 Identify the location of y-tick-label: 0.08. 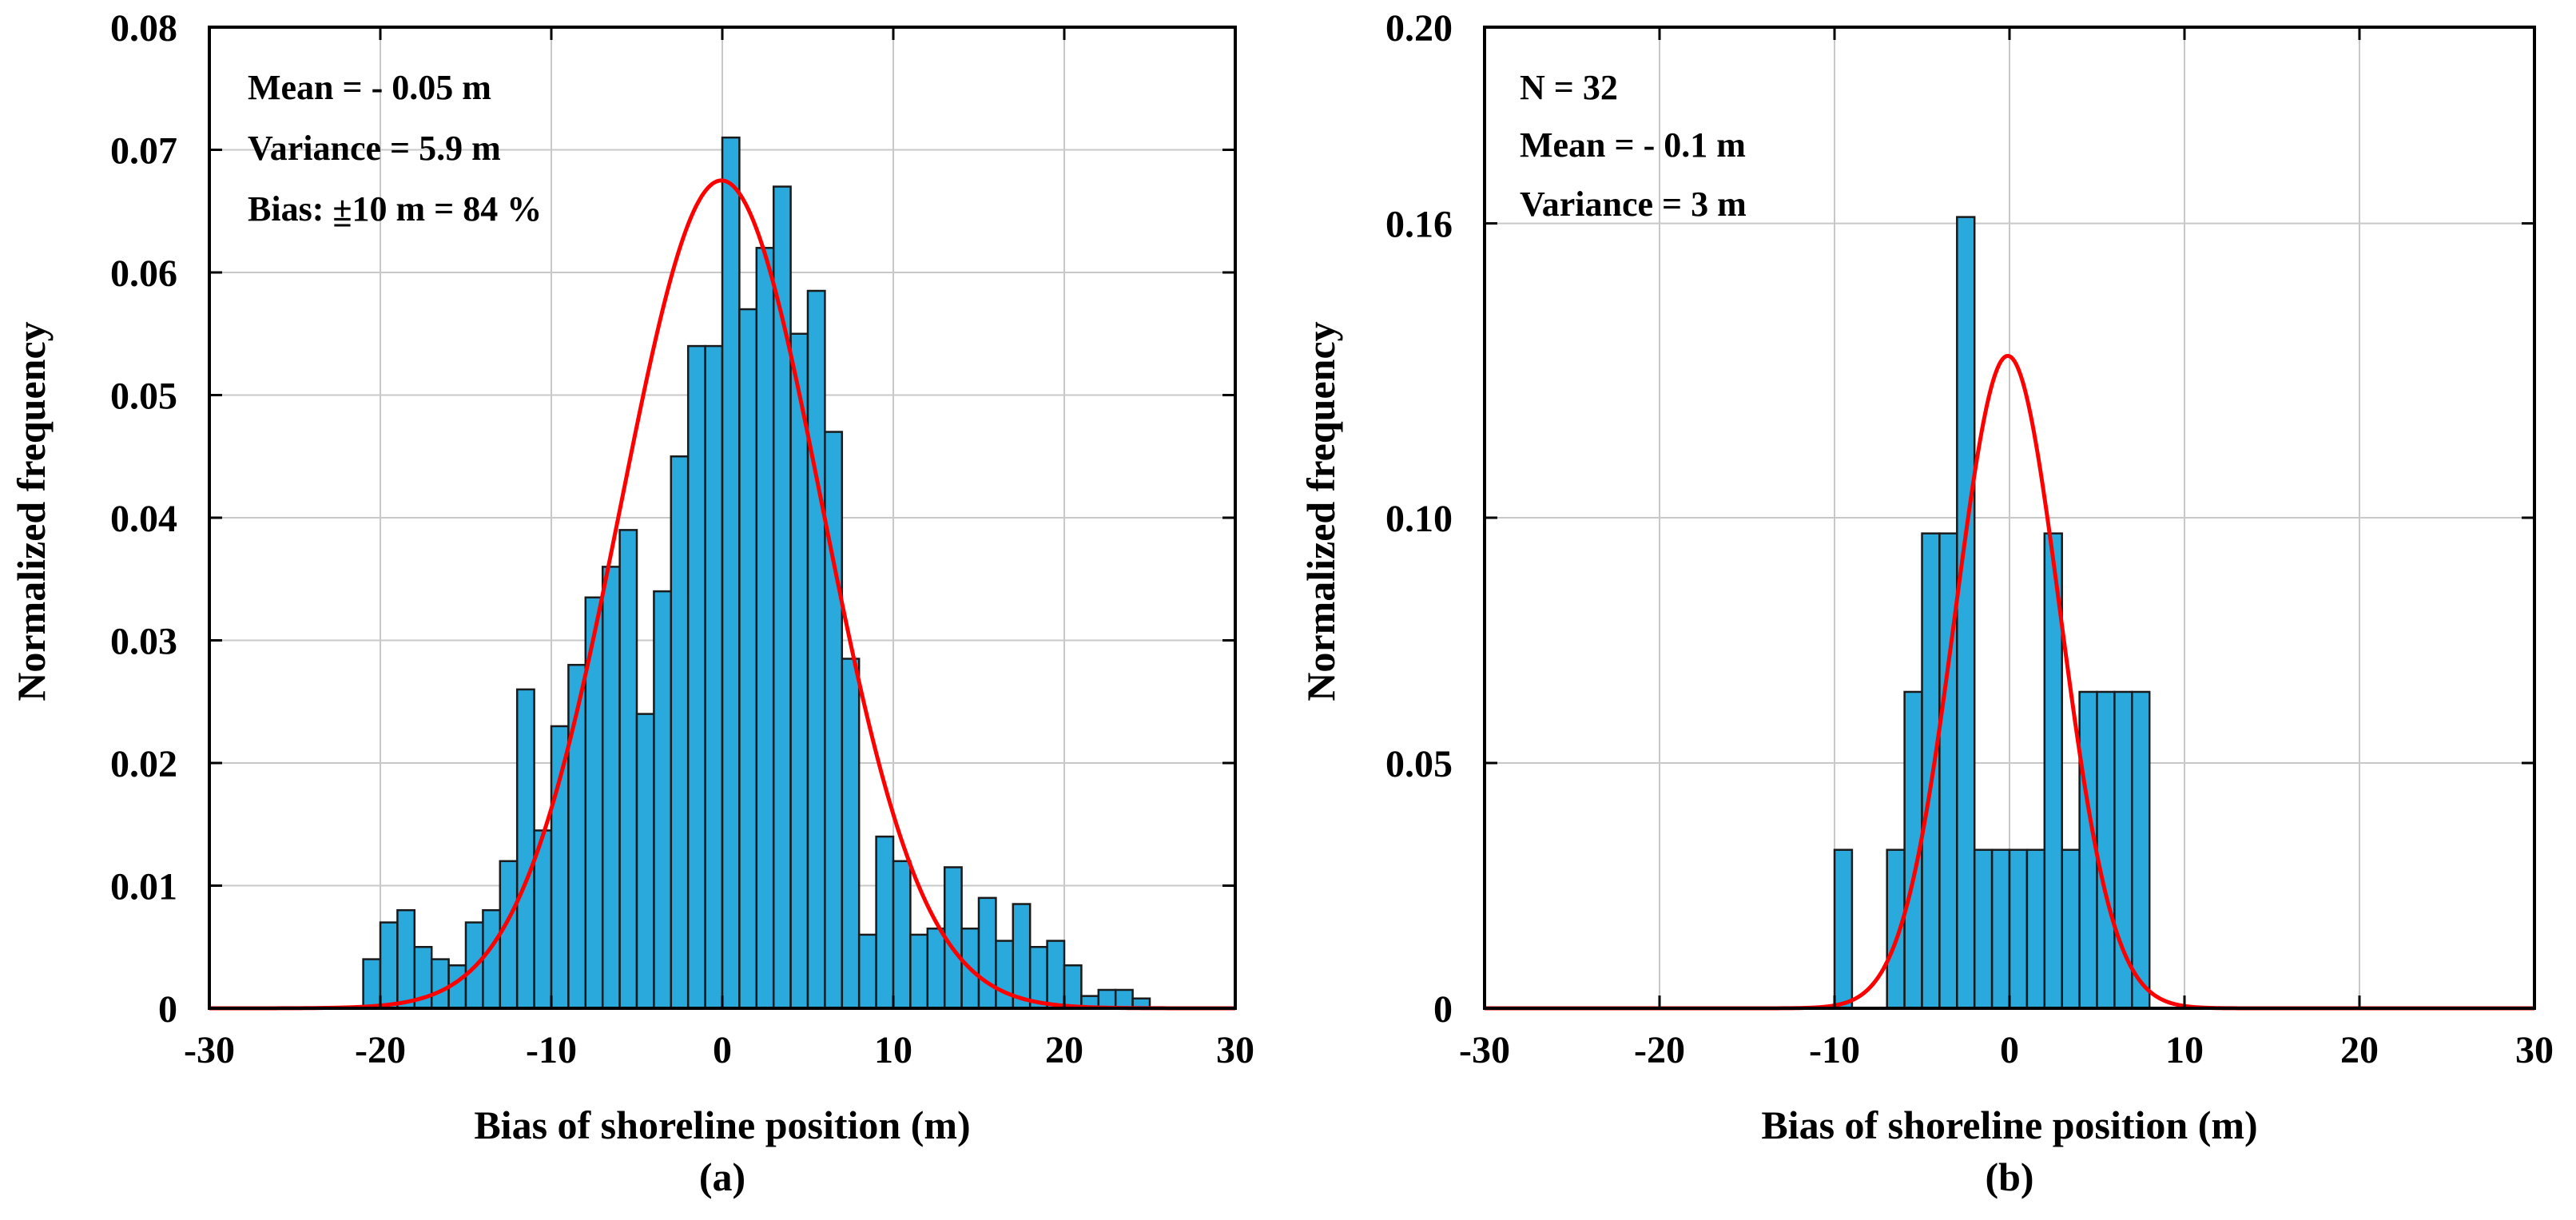
(143, 28).